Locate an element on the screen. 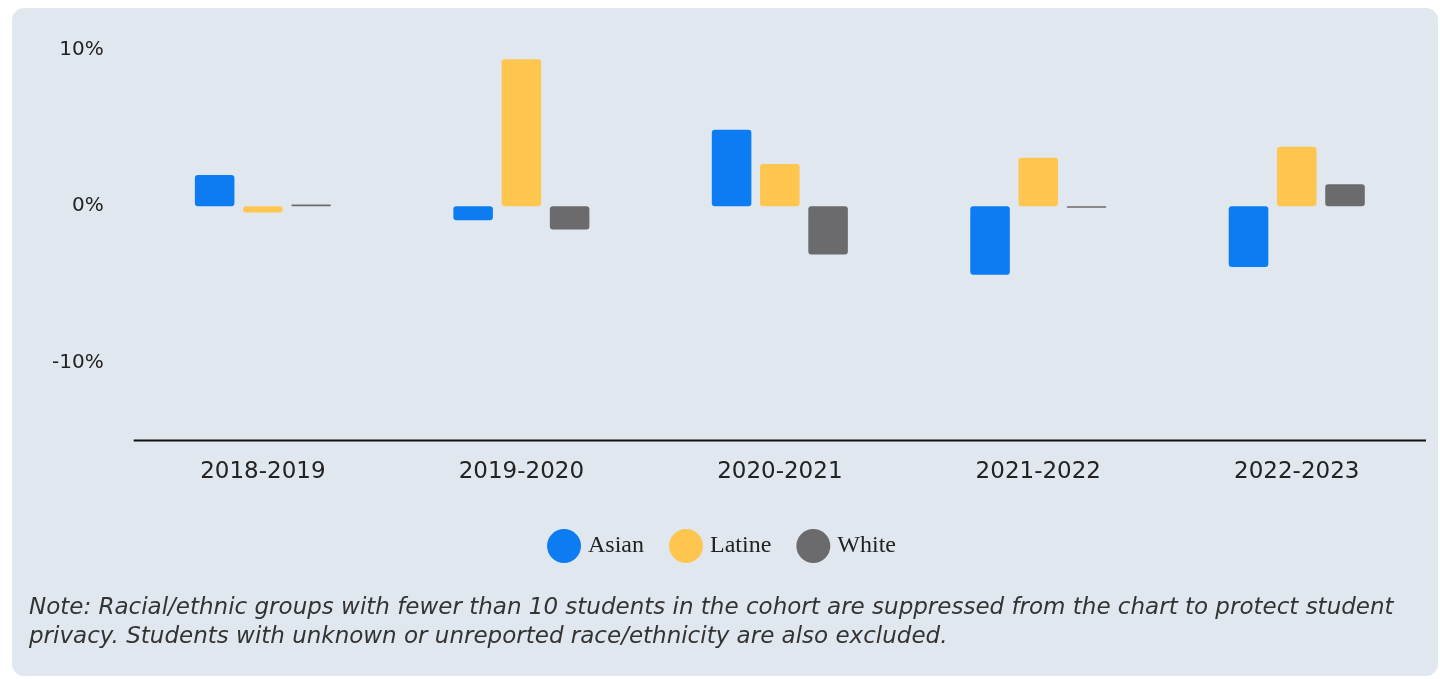  text: Note: Racial/ethnic groups with fewer than 10 students in the cohort are suppressed from the chart to protect student privacy. Students with unknown or unreported race/ethnicity are also excluded. is located at coordinates (712, 621).